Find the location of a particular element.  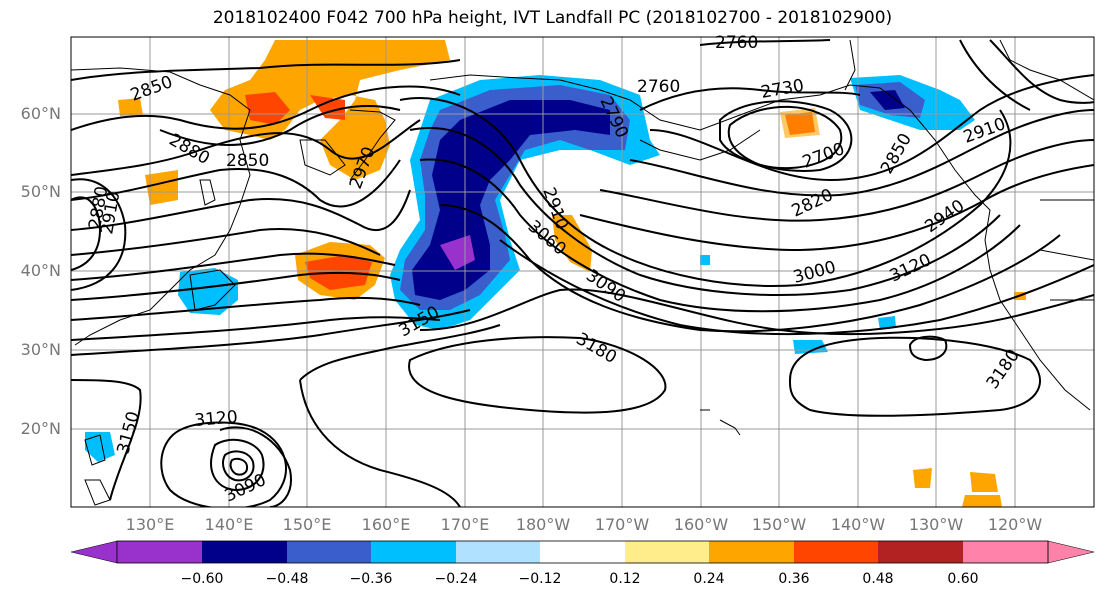

lon-label: 150°E is located at coordinates (307, 524).